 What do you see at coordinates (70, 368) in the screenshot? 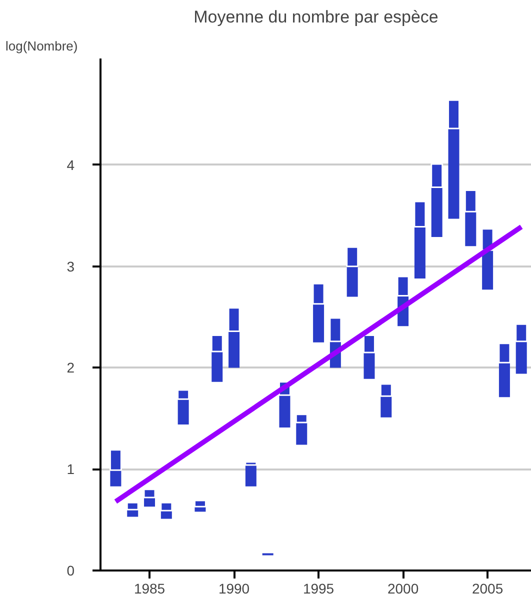
I see `y-tick-label: 2` at bounding box center [70, 368].